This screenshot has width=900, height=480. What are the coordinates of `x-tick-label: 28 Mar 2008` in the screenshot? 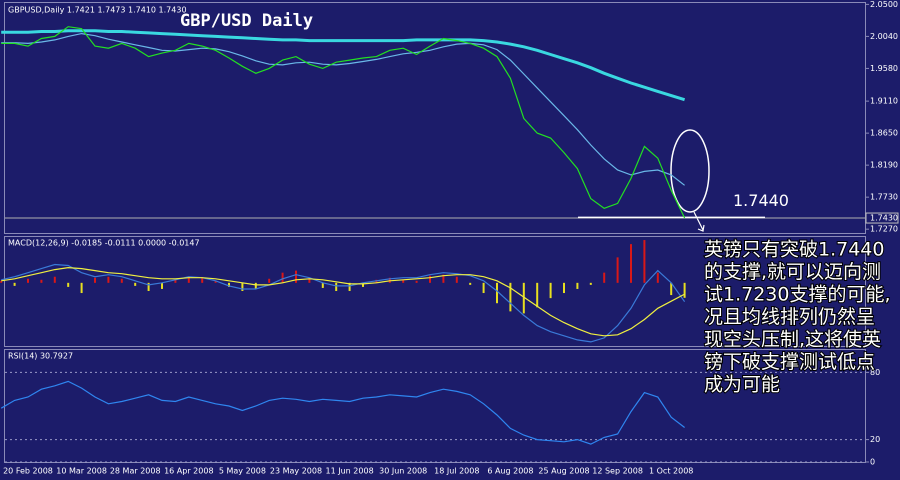 It's located at (135, 471).